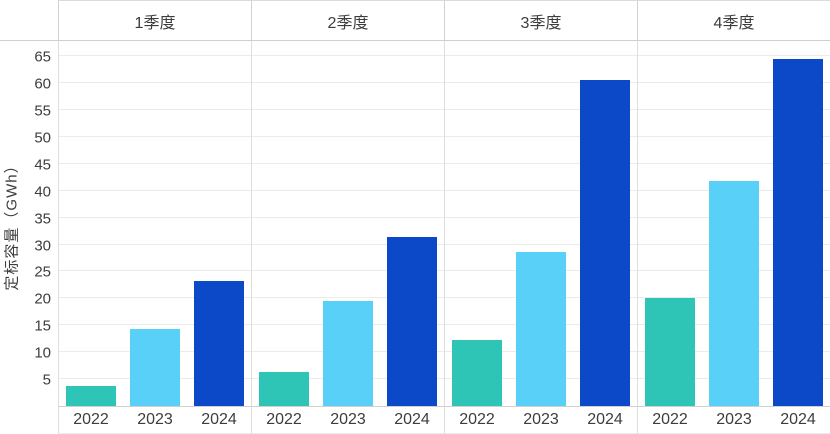 This screenshot has width=830, height=434. Describe the element at coordinates (219, 343) in the screenshot. I see `bar-1季度-2024` at that location.